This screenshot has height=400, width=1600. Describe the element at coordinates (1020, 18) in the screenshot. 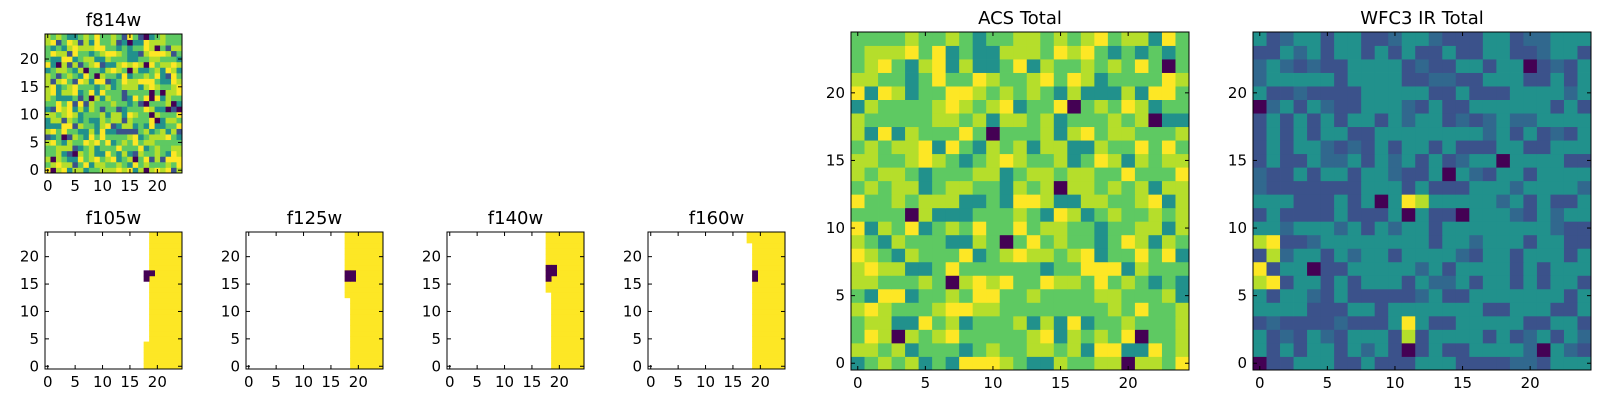

I see `chart-title: ACS Total` at that location.